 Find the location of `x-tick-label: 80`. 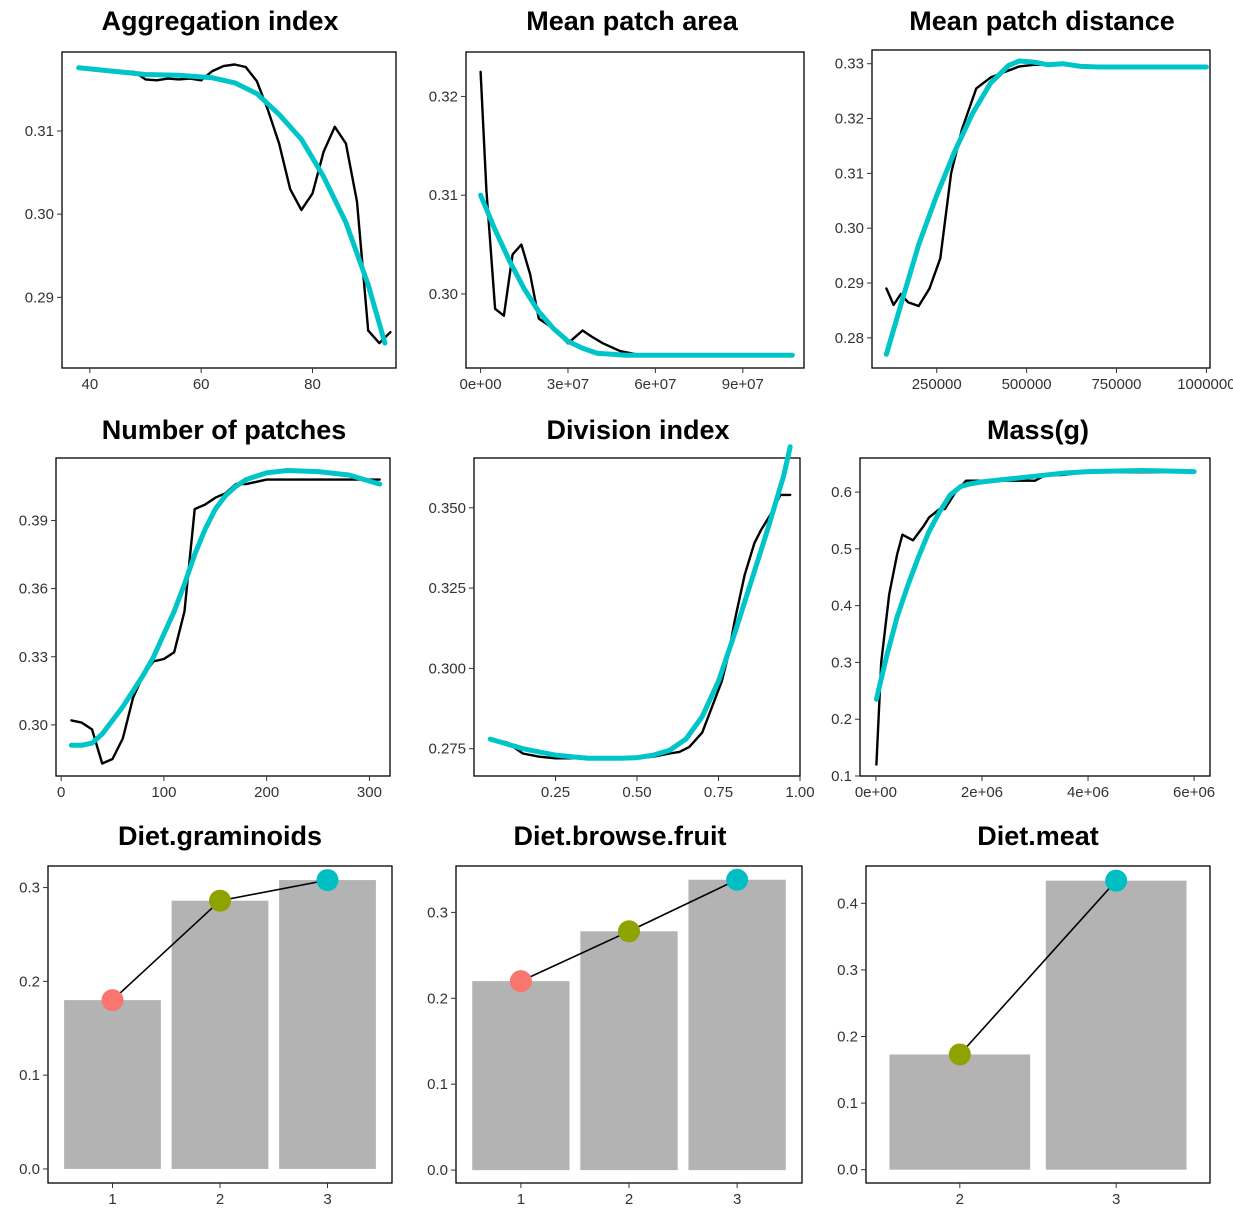

x-tick-label: 80 is located at coordinates (312, 384).